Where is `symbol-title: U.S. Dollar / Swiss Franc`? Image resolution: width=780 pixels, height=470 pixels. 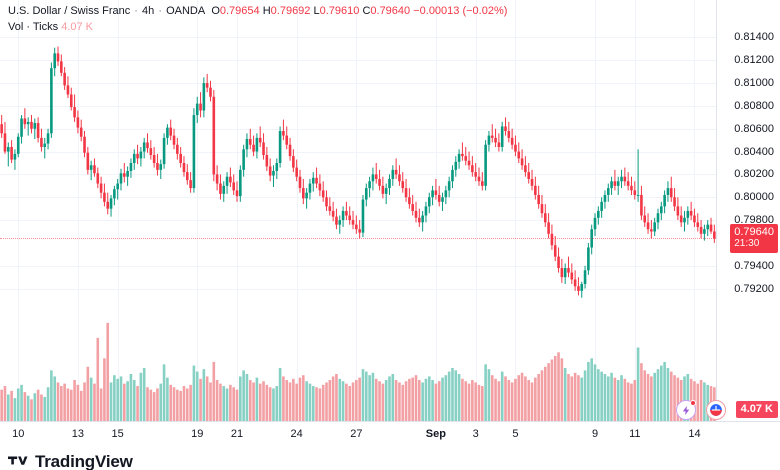 symbol-title: U.S. Dollar / Swiss Franc is located at coordinates (69, 11).